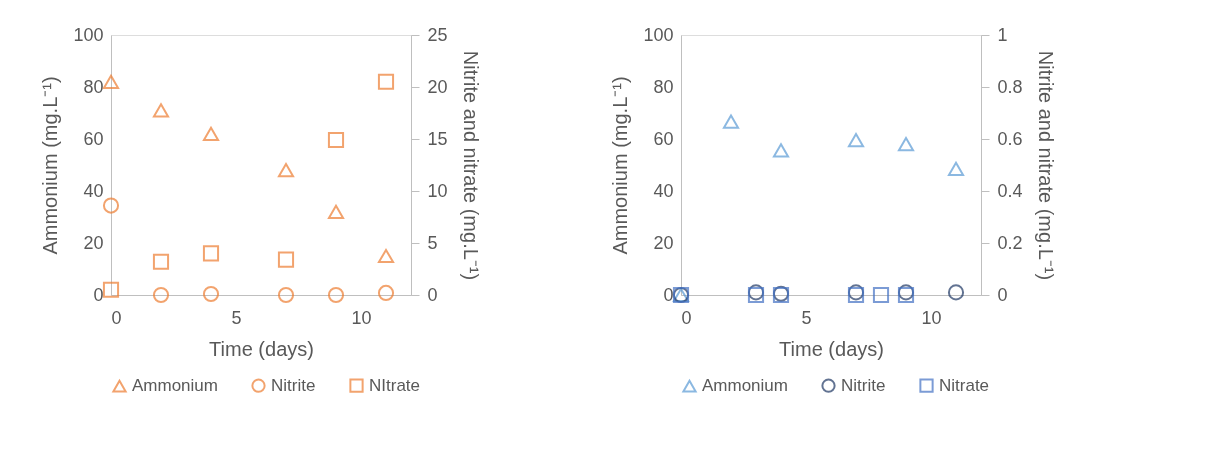 The image size is (1206, 475). What do you see at coordinates (437, 34) in the screenshot?
I see `y2-tick-label: 25` at bounding box center [437, 34].